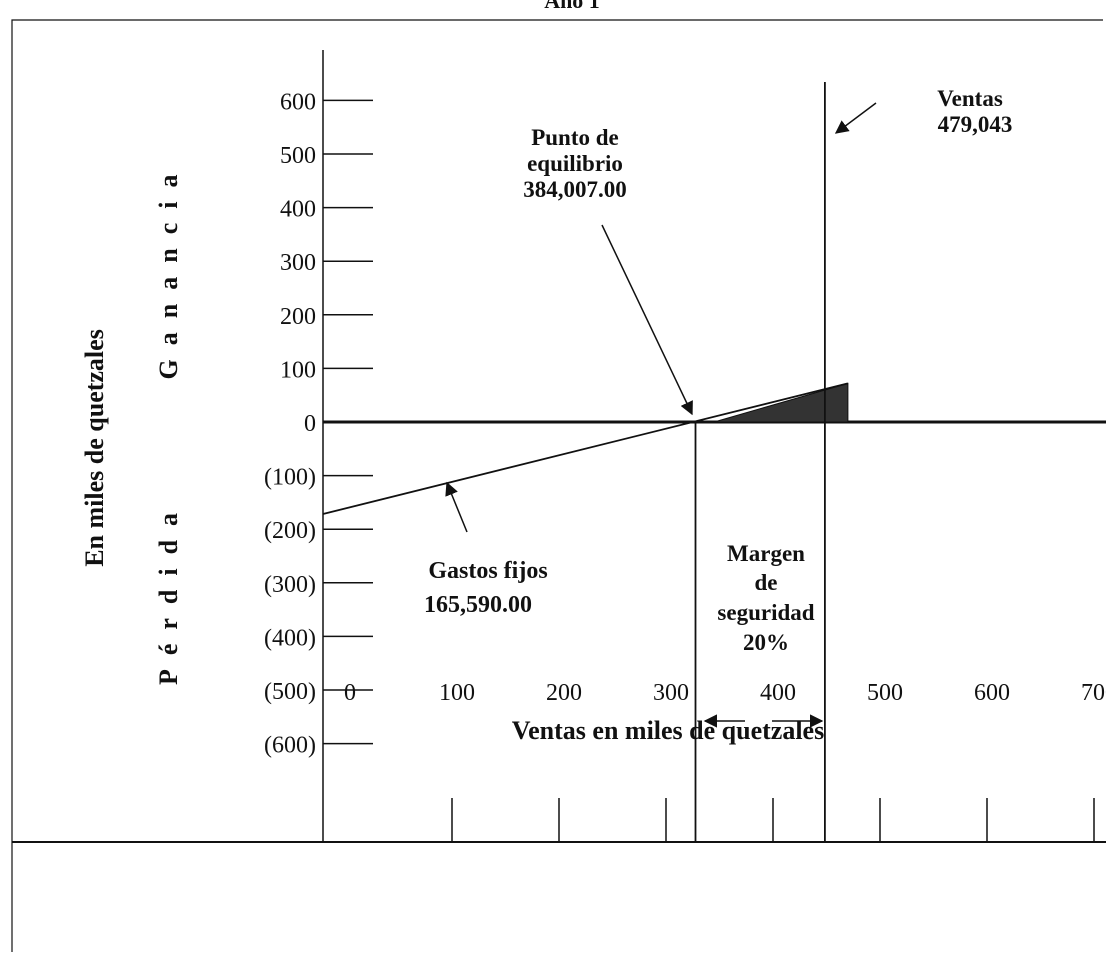  I want to click on sales-label-1: Ventas, so click(970, 98).